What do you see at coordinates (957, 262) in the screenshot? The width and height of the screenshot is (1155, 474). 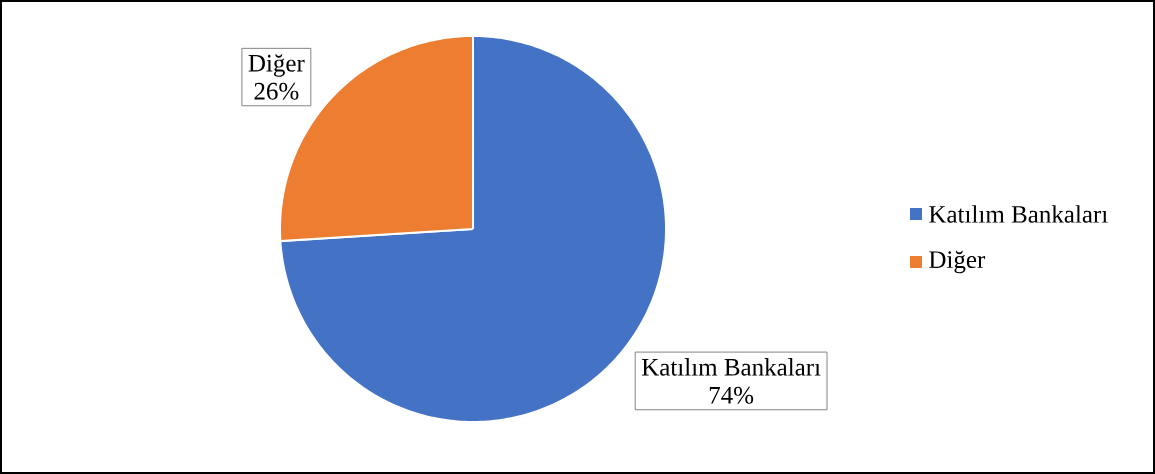 I see `legend-label: Diğer` at bounding box center [957, 262].